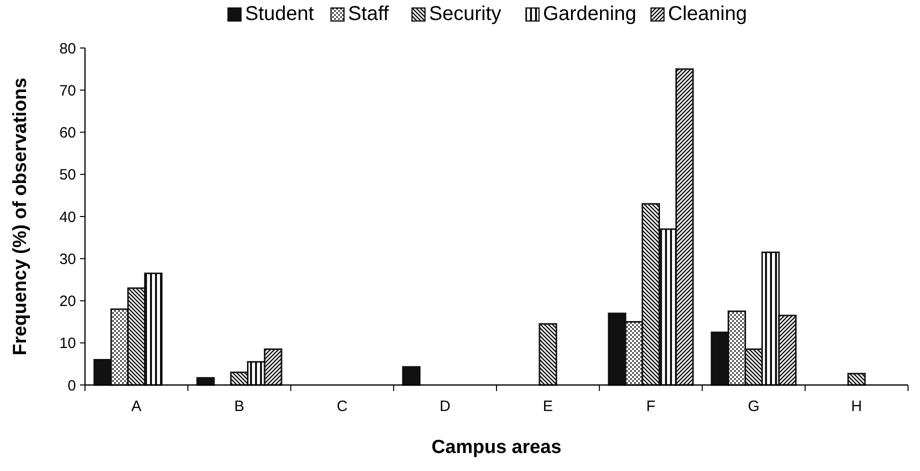 The image size is (920, 471). I want to click on y-tick-label: 0, so click(72, 385).